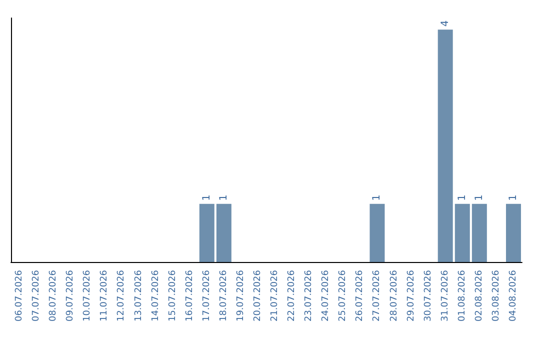  What do you see at coordinates (37, 296) in the screenshot?
I see `x-tick-label: 07.07.2026` at bounding box center [37, 296].